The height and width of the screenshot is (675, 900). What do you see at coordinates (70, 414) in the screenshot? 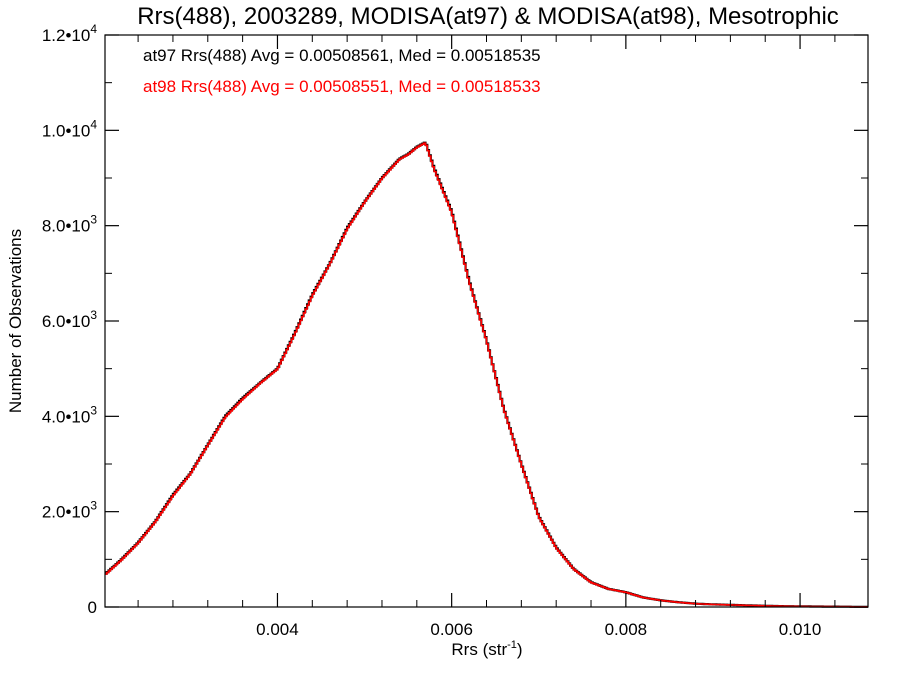
I see `y-tick-label: 4.0•103` at bounding box center [70, 414].